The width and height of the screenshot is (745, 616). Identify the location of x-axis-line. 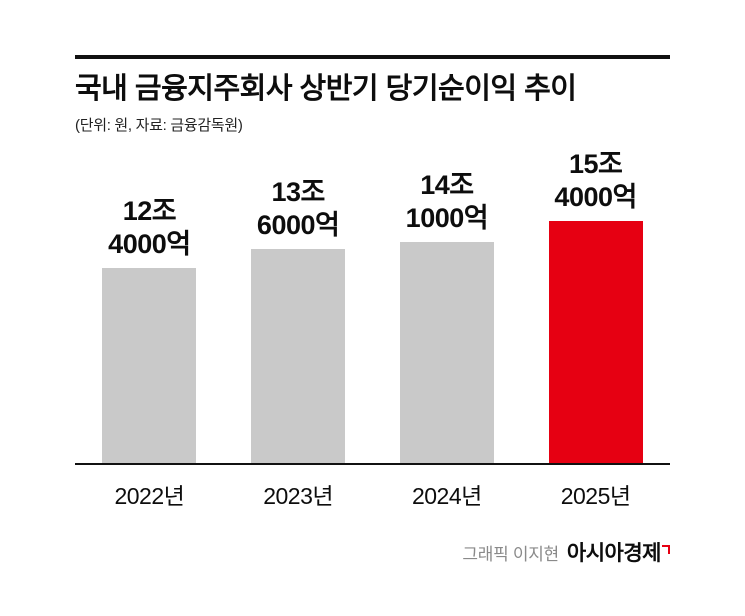
(372, 464).